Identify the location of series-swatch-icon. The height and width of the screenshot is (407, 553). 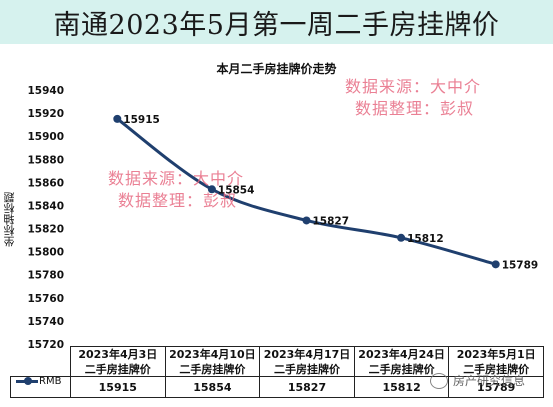
(27, 381).